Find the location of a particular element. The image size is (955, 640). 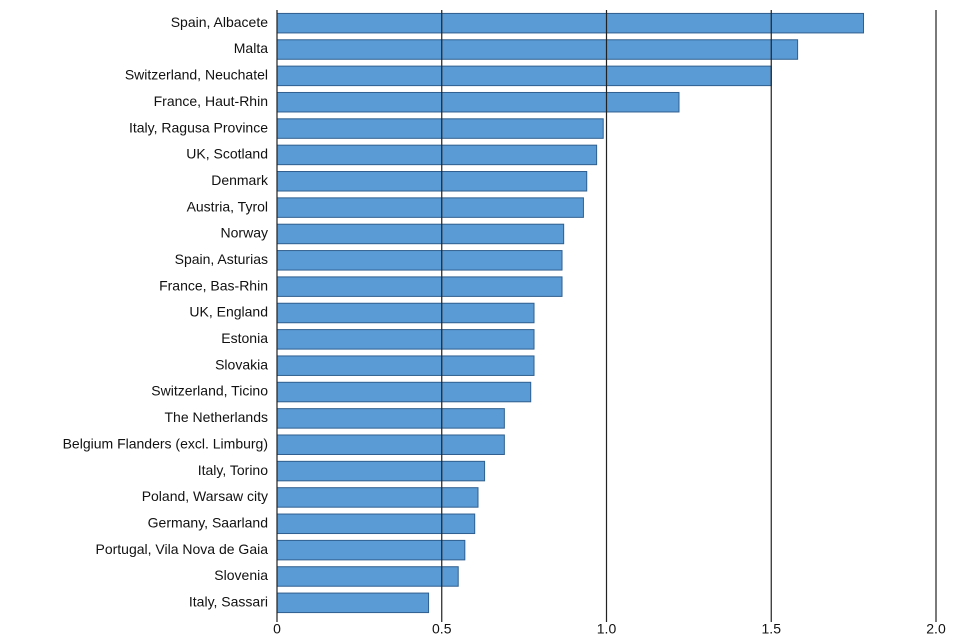

y-tick-label: Switzerland, Neuchatel is located at coordinates (196, 75).